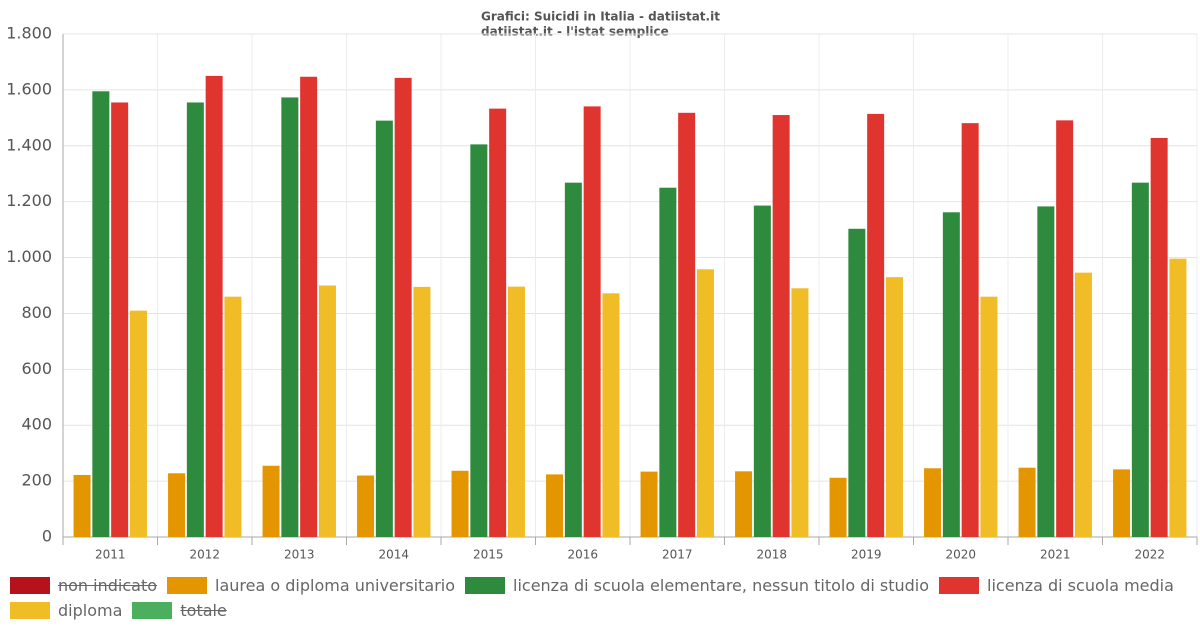 The width and height of the screenshot is (1200, 630). Describe the element at coordinates (29, 144) in the screenshot. I see `y-tick-label: 1.400` at that location.